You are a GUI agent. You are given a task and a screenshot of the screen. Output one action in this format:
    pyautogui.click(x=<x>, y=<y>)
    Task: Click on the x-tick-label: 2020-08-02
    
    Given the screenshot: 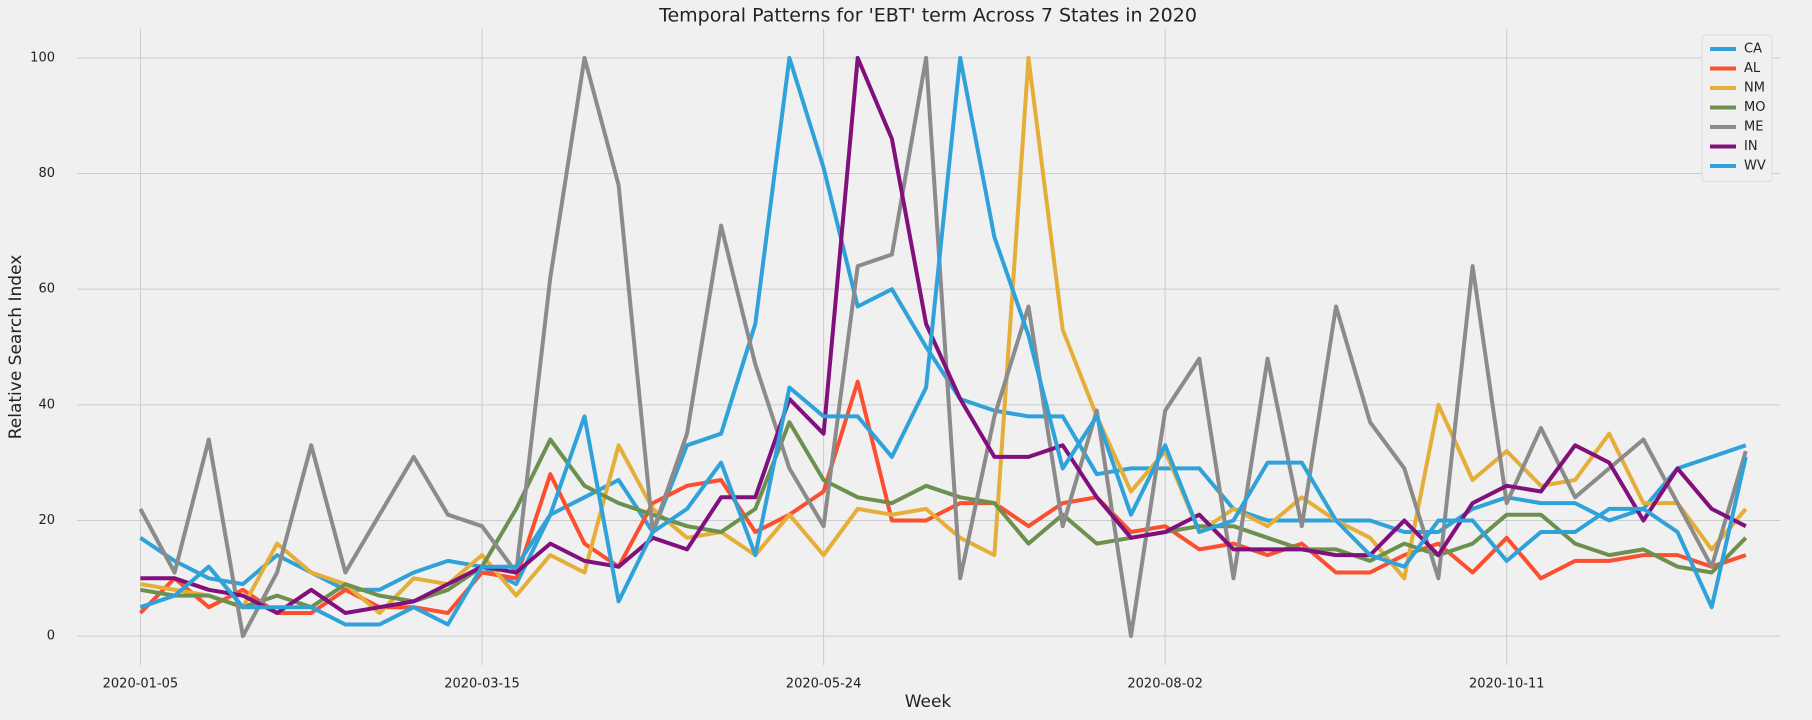 What is the action you would take?
    pyautogui.click(x=1165, y=684)
    